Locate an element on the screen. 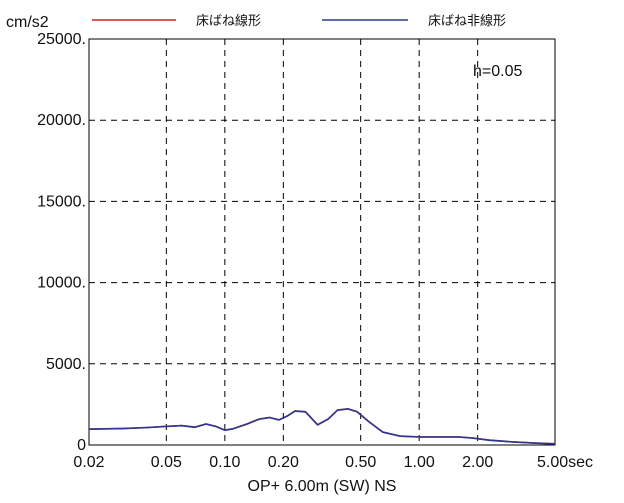 The height and width of the screenshot is (503, 624). x-axis-ticks: 0.02 0.05 0.10 0.20 0.50 1.00 2.00 5.00sec is located at coordinates (333, 462).